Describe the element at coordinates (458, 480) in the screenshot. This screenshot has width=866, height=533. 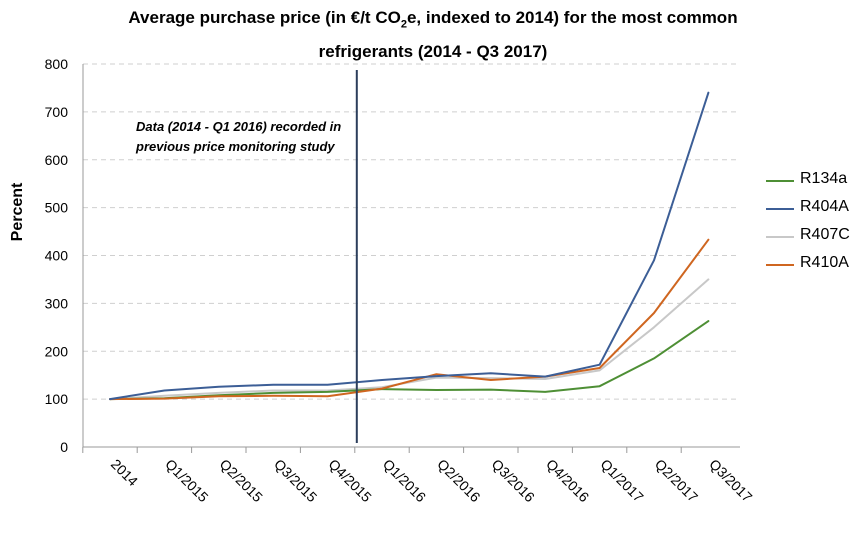
I see `x-tick-label: Q2/2016` at that location.